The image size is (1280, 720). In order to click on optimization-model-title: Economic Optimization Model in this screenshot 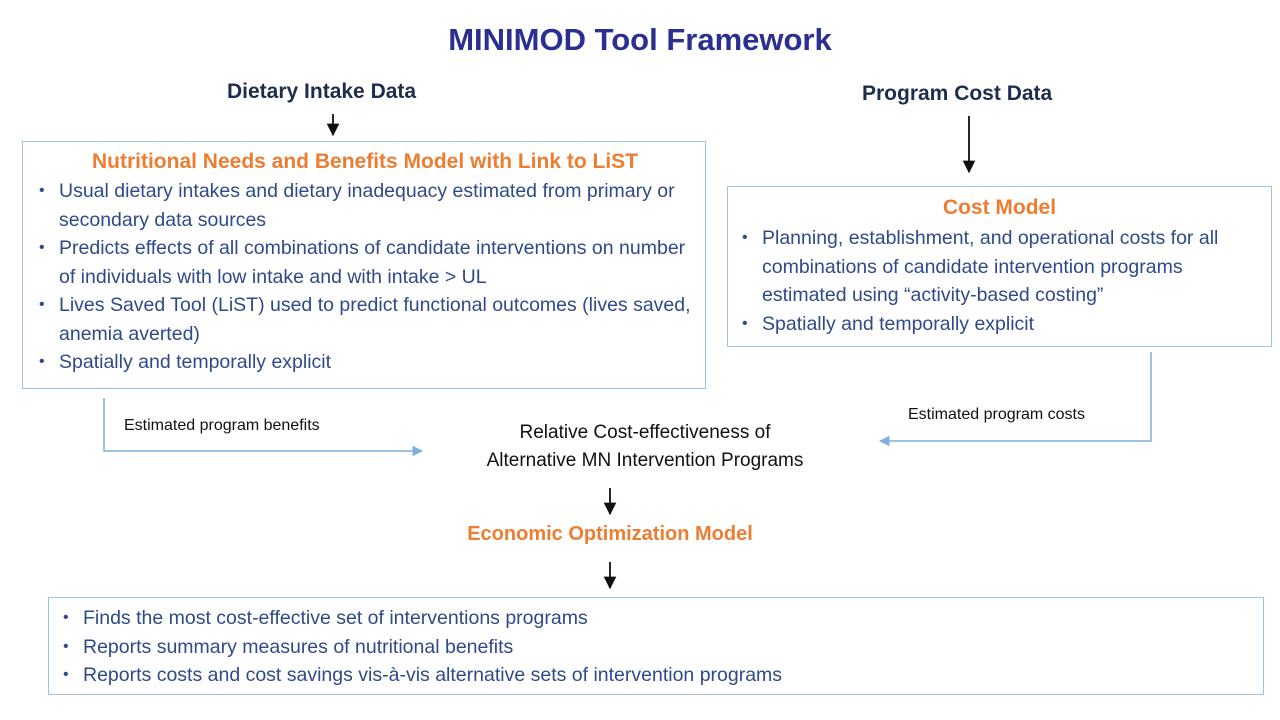, I will do `click(610, 534)`.